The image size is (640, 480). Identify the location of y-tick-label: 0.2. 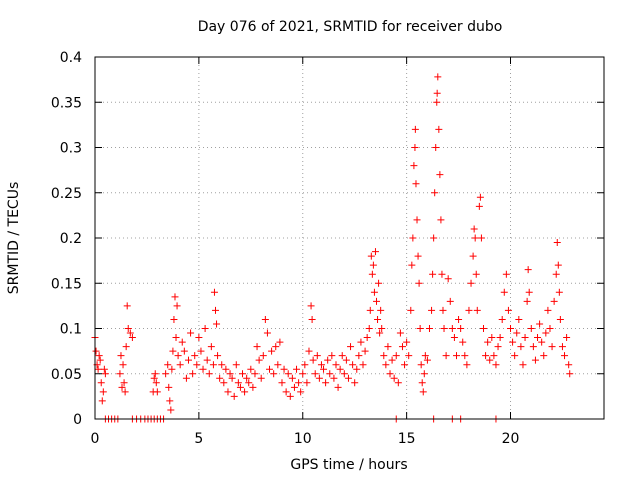
(71, 239).